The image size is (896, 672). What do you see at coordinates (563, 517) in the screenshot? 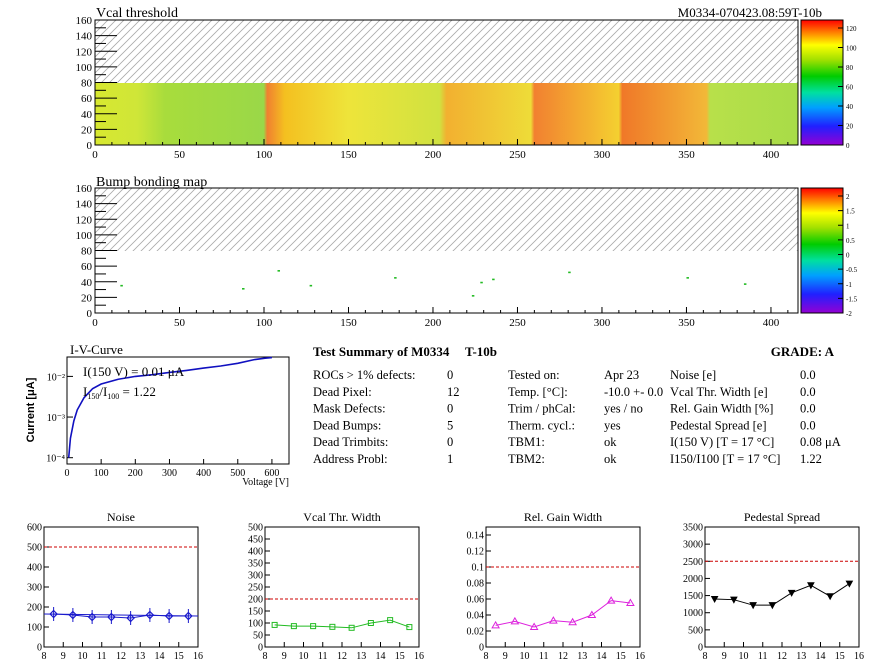
I see `small-chart-title: Rel. Gain Width` at bounding box center [563, 517].